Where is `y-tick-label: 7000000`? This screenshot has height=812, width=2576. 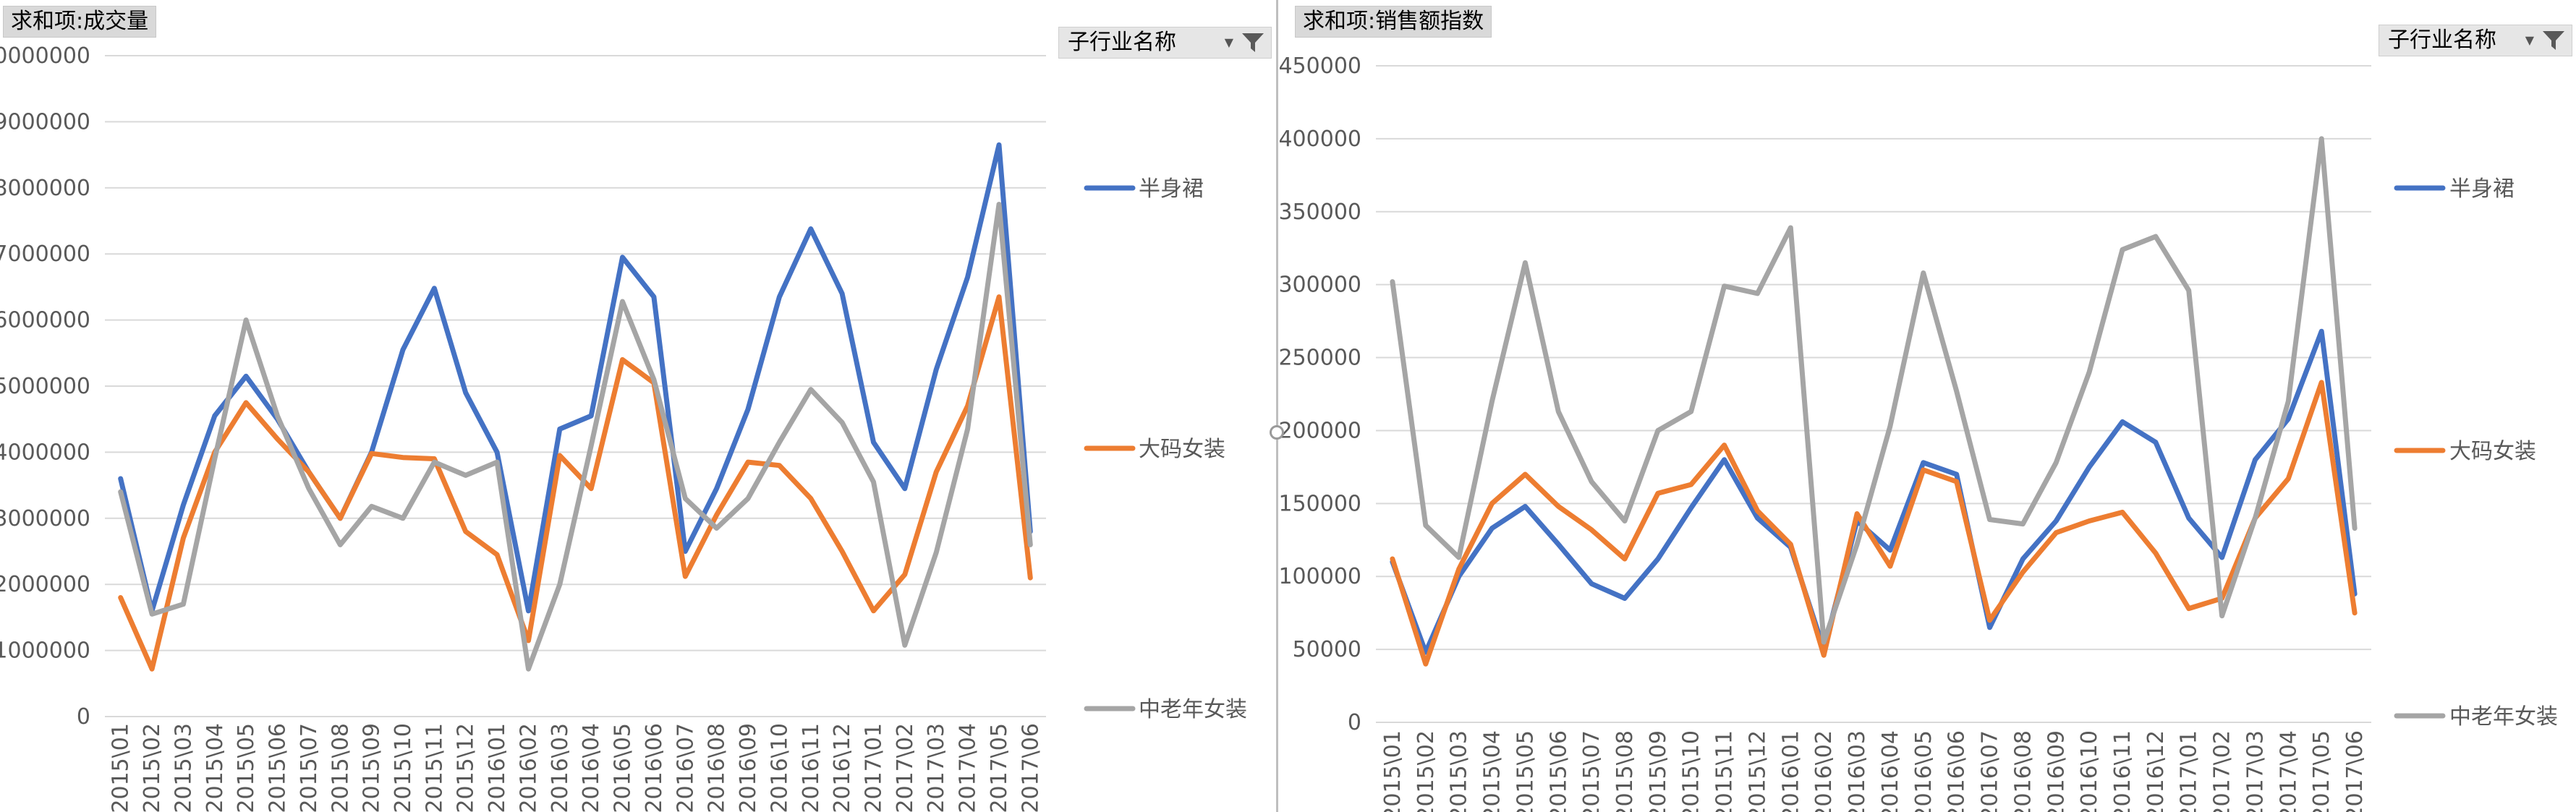 y-tick-label: 7000000 is located at coordinates (45, 255).